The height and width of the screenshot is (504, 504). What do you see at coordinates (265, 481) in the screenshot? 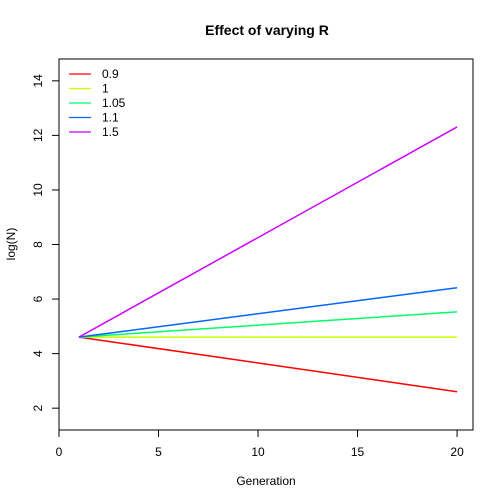
I see `x-axis-label: Generation` at bounding box center [265, 481].